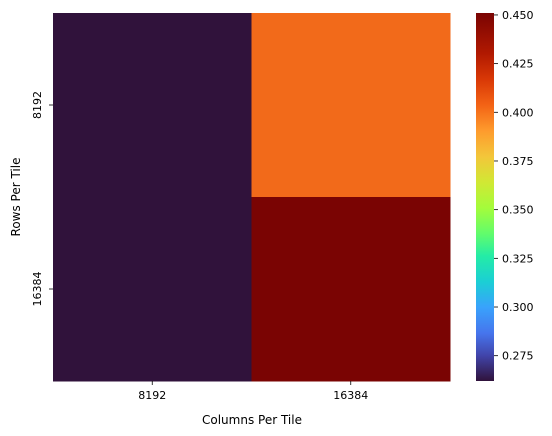 The height and width of the screenshot is (436, 552). Describe the element at coordinates (253, 391) in the screenshot. I see `x-axis-ticks: 8192 16384` at that location.